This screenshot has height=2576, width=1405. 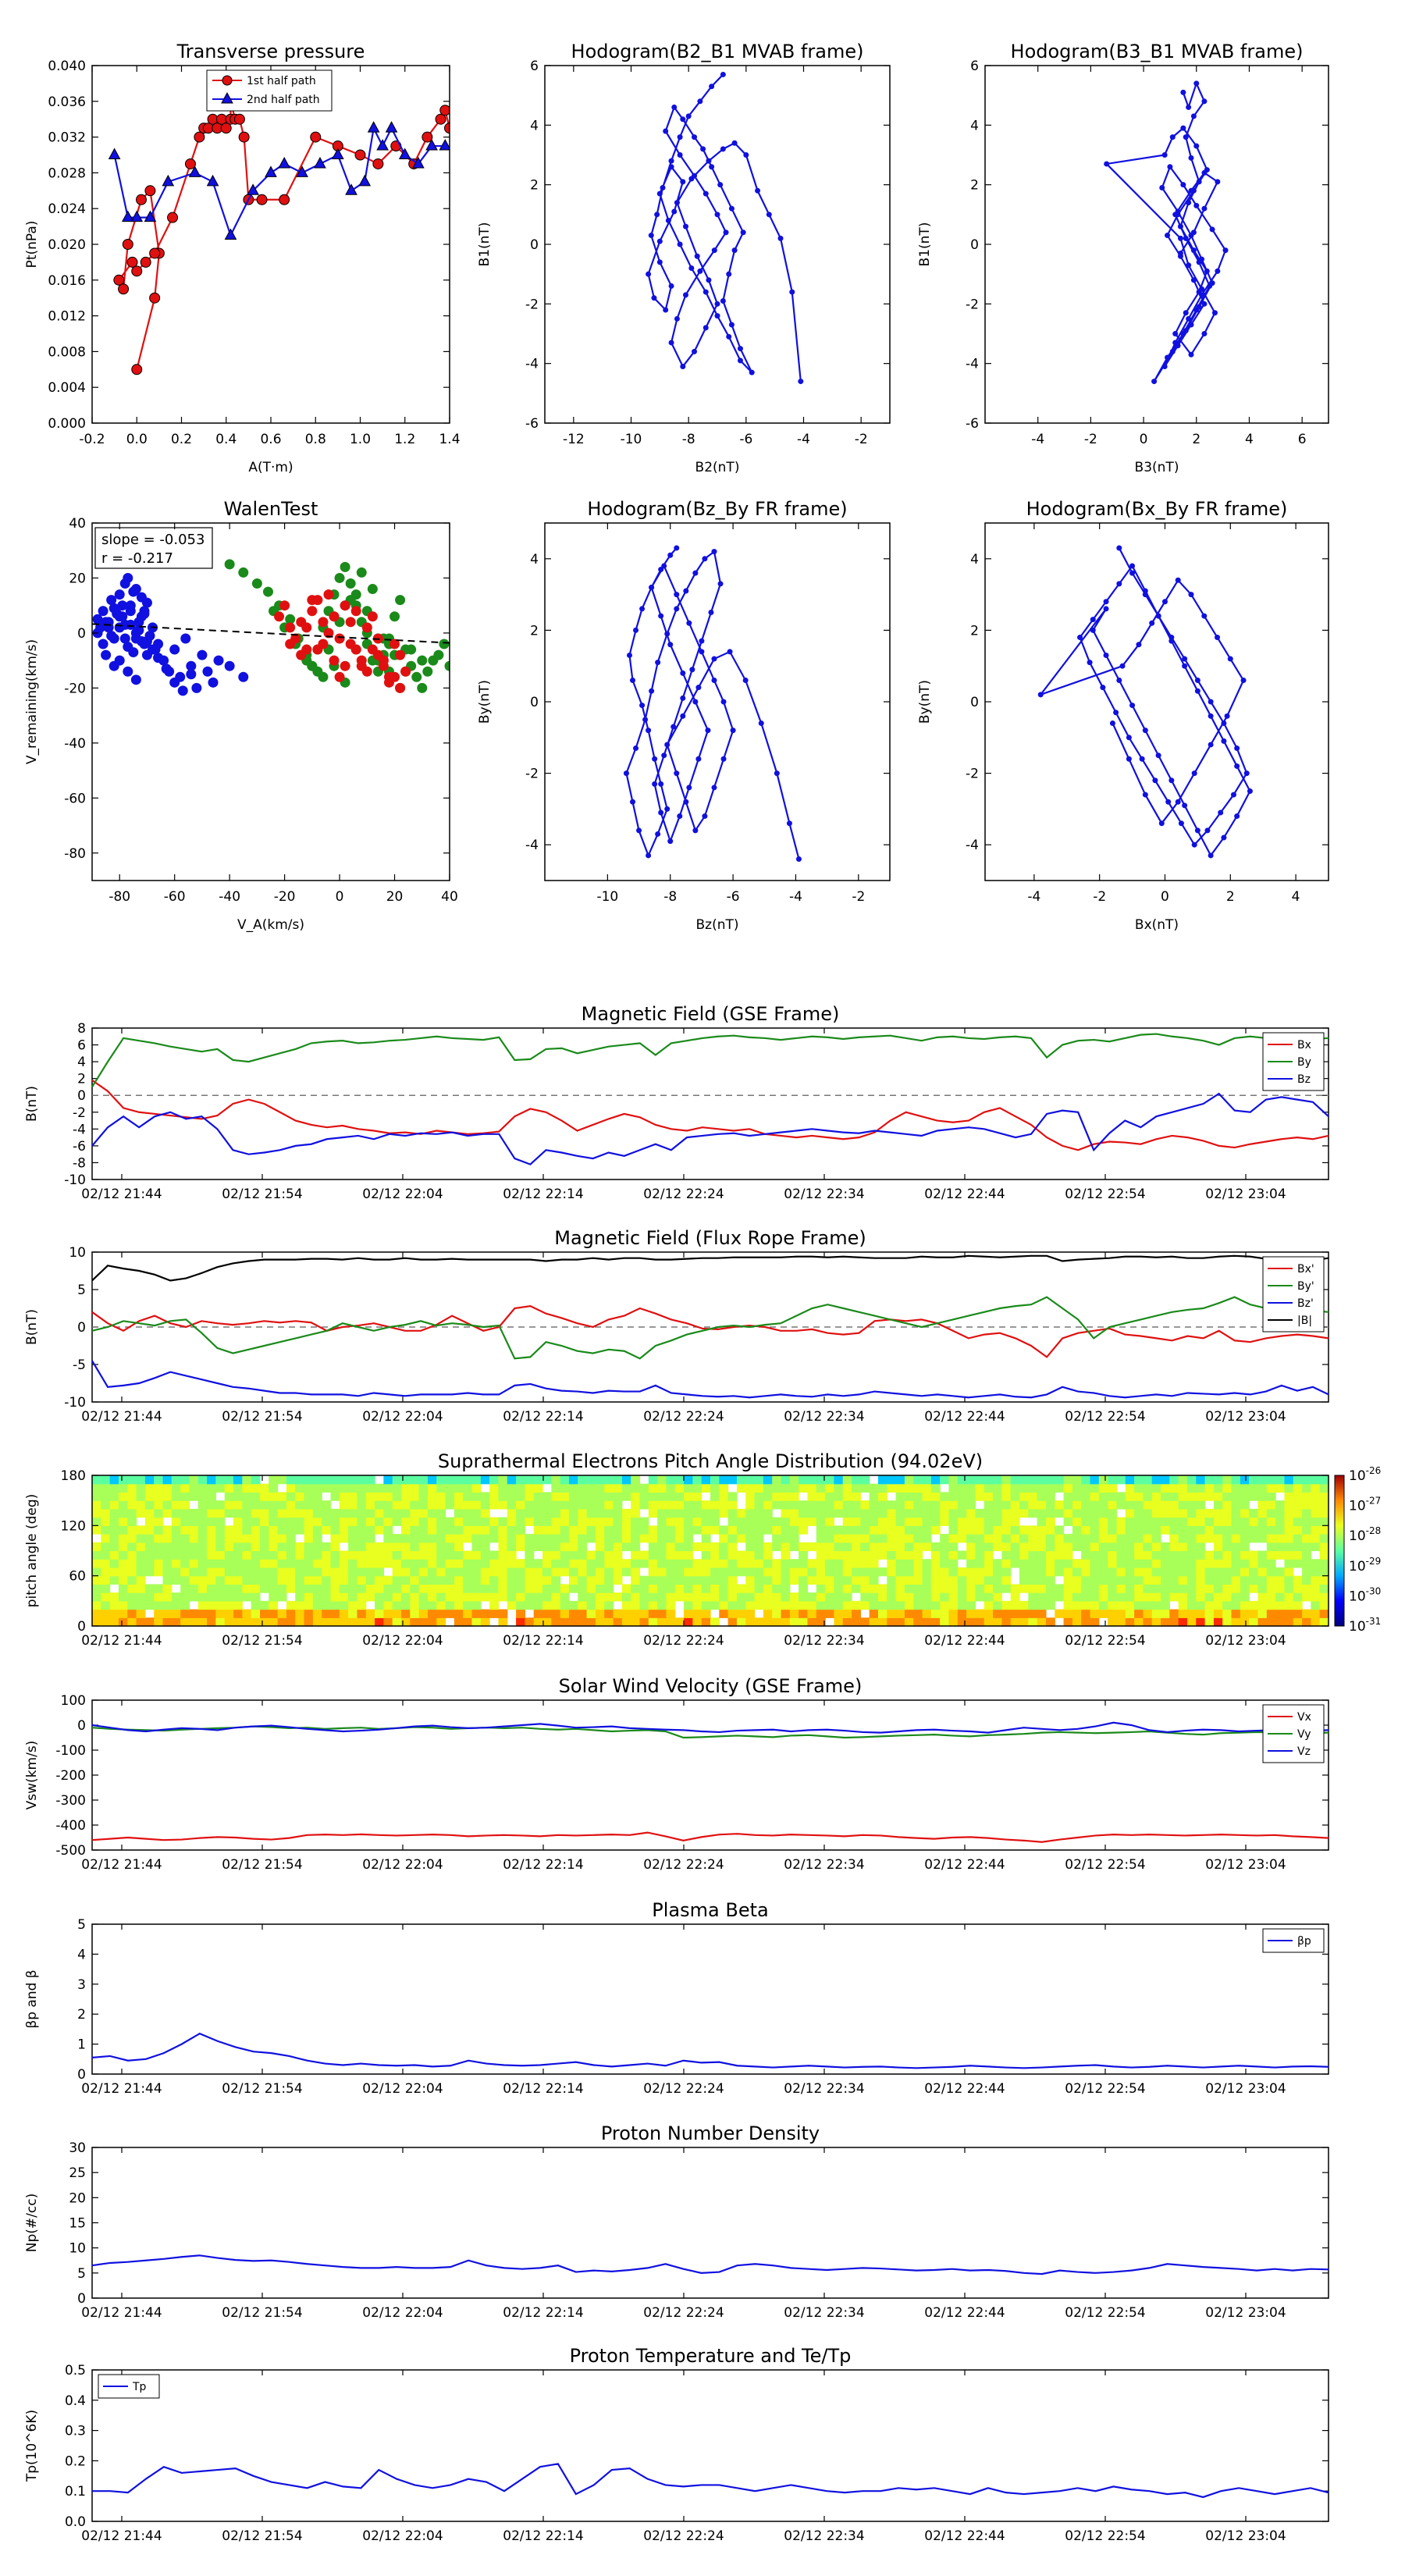 I want to click on pt-xtick-label: 0.2, so click(x=181, y=439).